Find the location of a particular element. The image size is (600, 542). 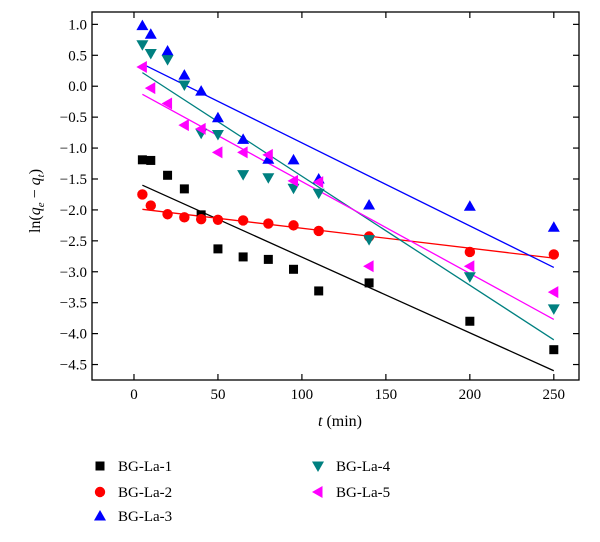

y-tick-label: −2.5 is located at coordinates (73, 242).